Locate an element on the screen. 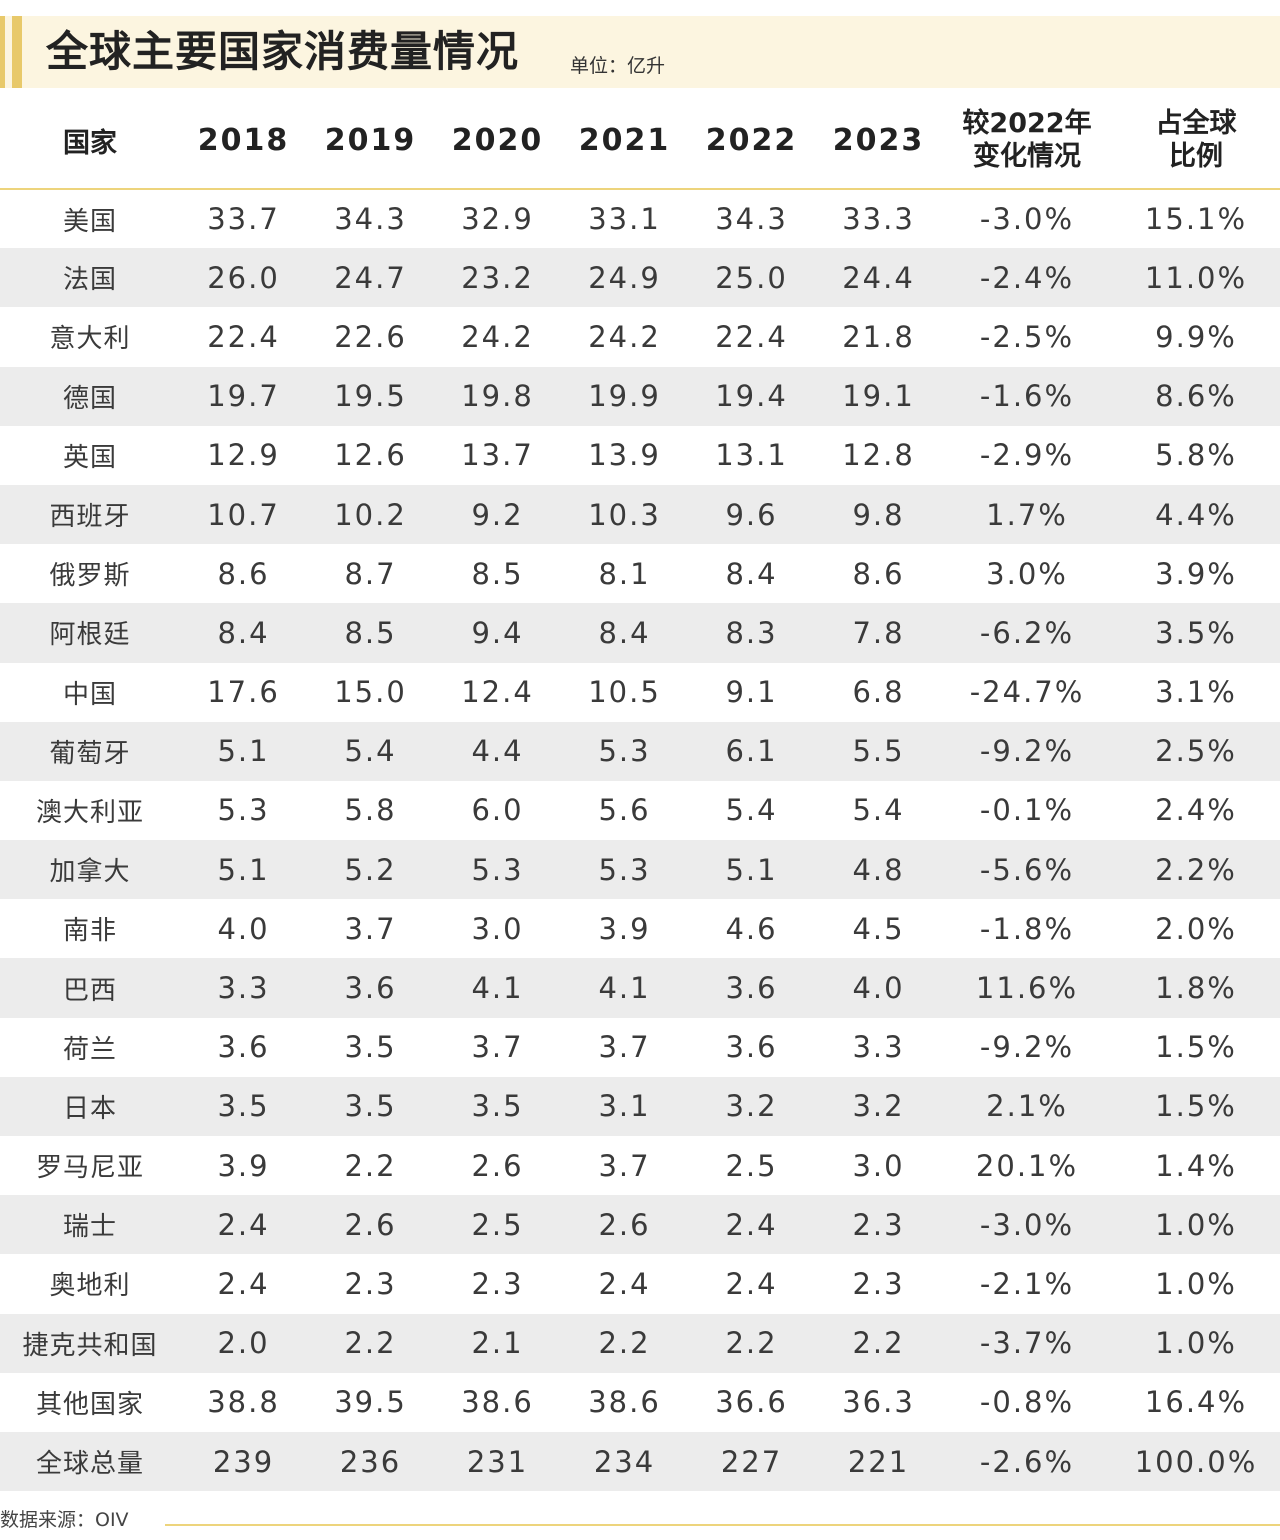  value-cell: -3.7% is located at coordinates (1027, 1343).